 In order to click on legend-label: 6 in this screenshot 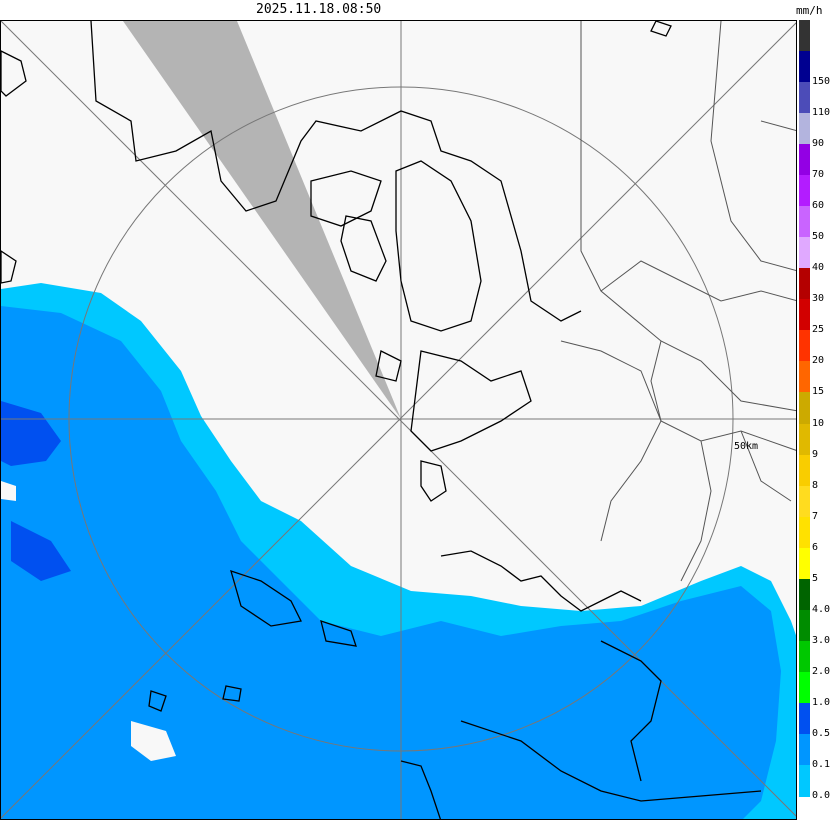, I will do `click(815, 547)`.